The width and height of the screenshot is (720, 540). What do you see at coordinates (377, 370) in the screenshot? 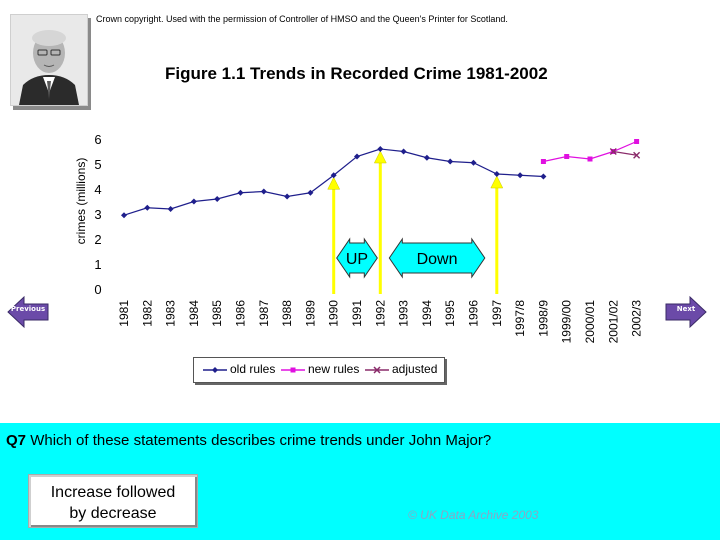
I see `legend-adjusted-swatch` at bounding box center [377, 370].